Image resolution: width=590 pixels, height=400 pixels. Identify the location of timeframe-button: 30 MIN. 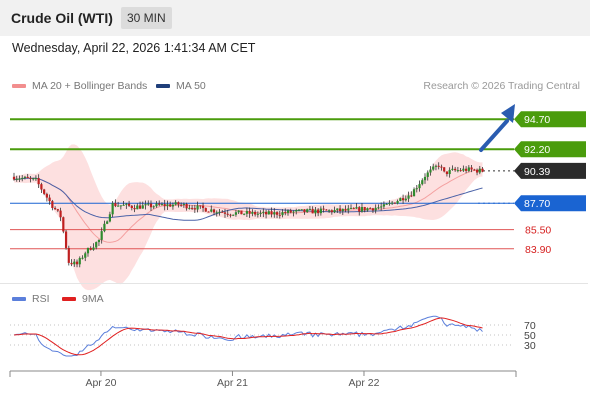
(146, 18).